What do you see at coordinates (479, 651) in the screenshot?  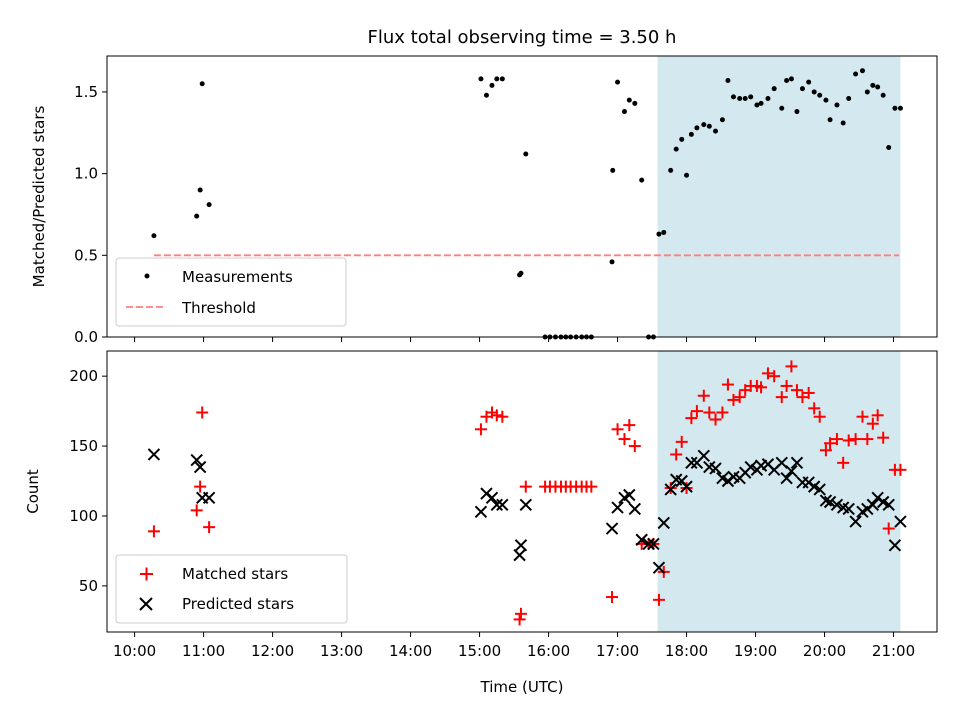 I see `x-tick-label: 15:00` at bounding box center [479, 651].